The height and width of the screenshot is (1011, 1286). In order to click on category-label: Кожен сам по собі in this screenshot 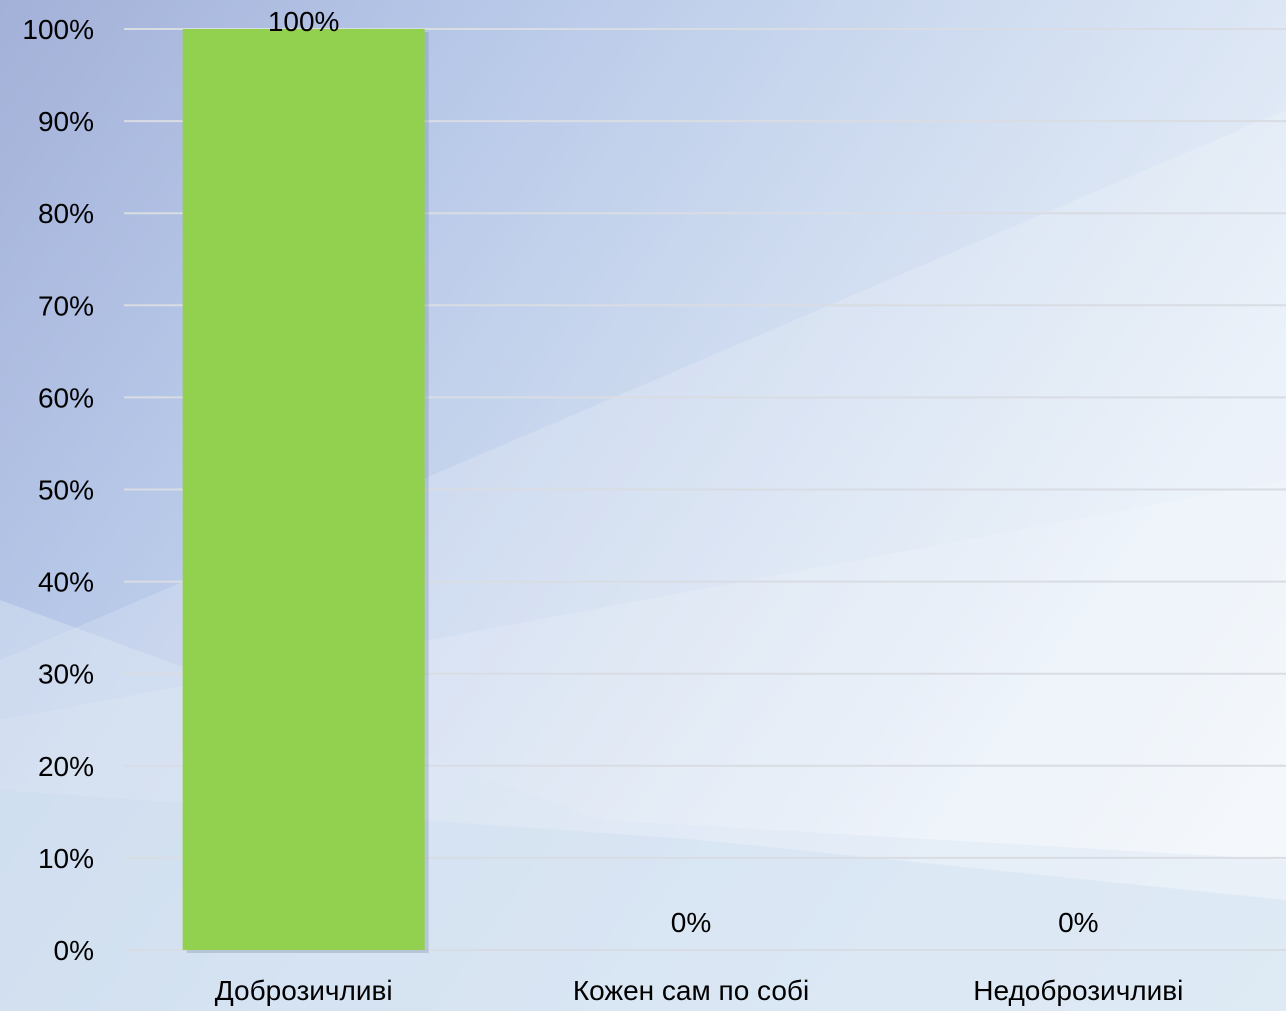, I will do `click(691, 990)`.